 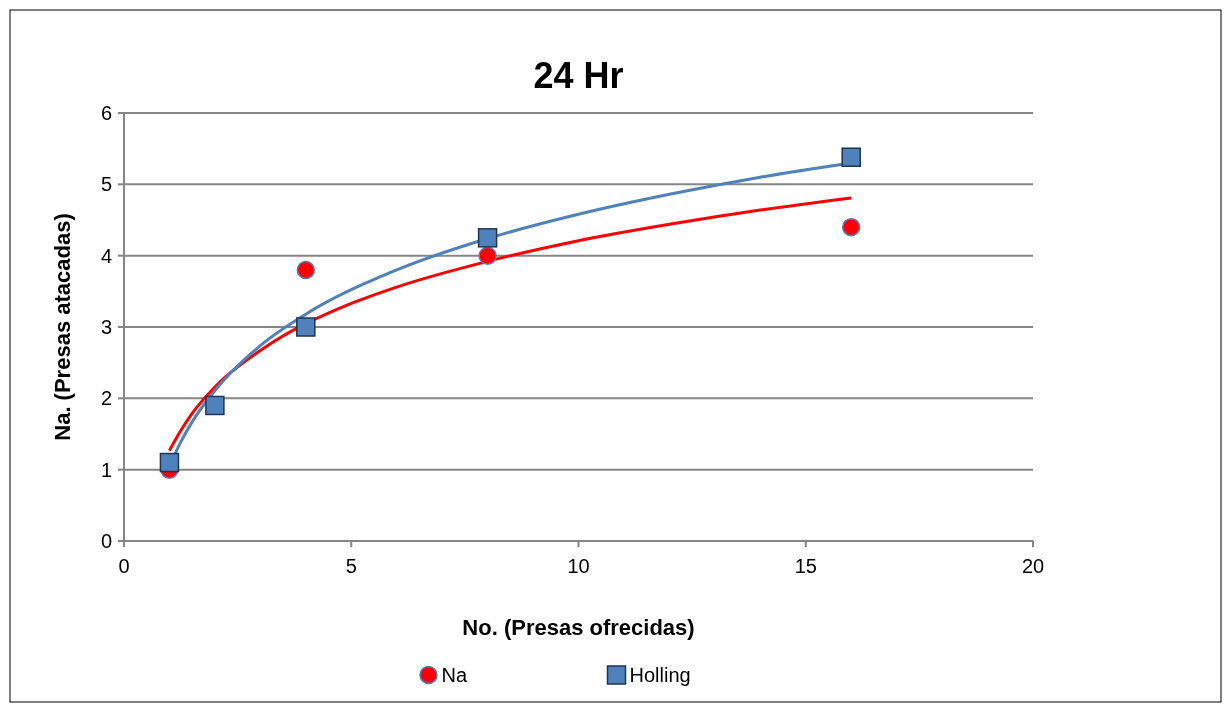 I want to click on y-tick-label: 1, so click(x=106, y=469).